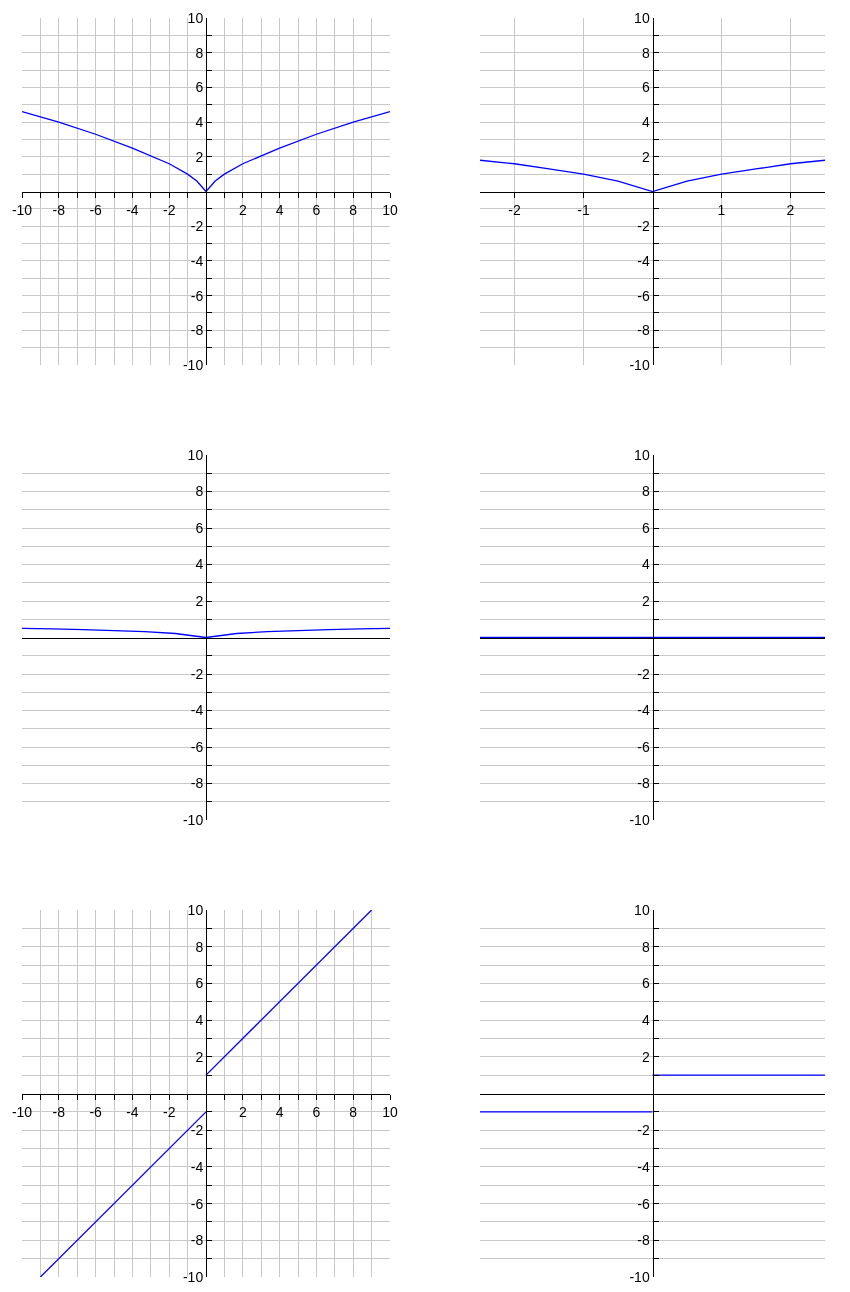 The height and width of the screenshot is (1292, 850). What do you see at coordinates (583, 209) in the screenshot?
I see `x-tick-label: -1` at bounding box center [583, 209].